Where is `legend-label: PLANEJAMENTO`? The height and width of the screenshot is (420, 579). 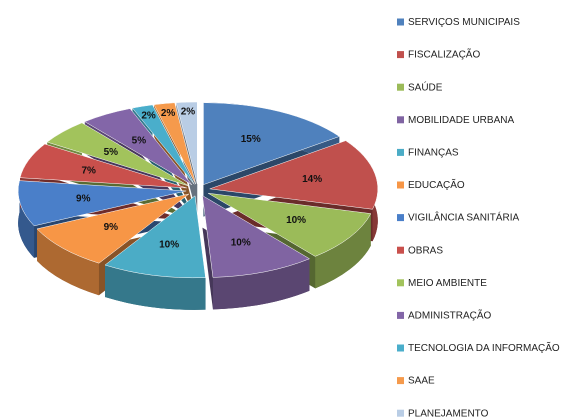 legend-label: PLANEJAMENTO is located at coordinates (448, 413).